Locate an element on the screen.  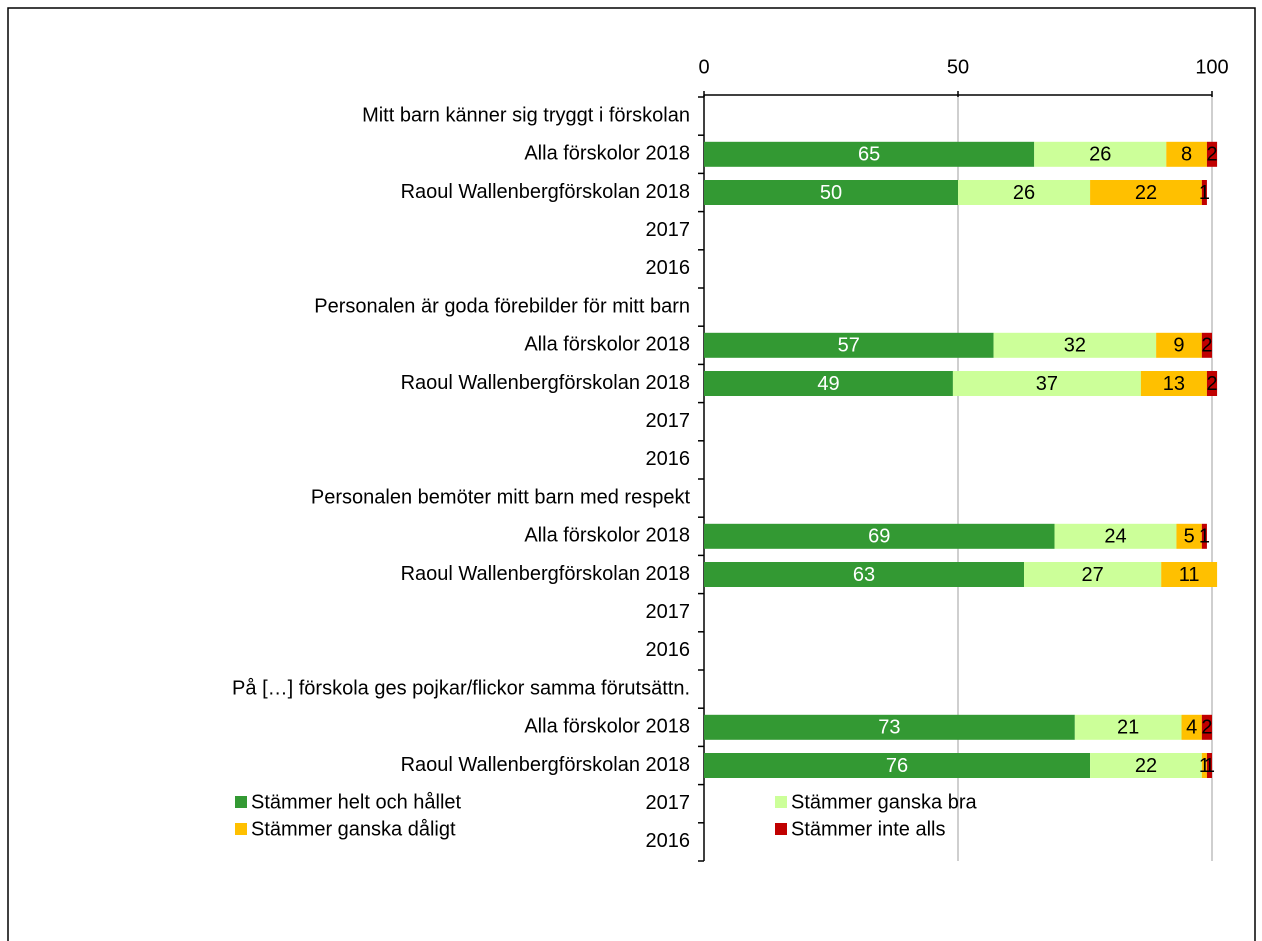
value-label: 69 is located at coordinates (879, 537).